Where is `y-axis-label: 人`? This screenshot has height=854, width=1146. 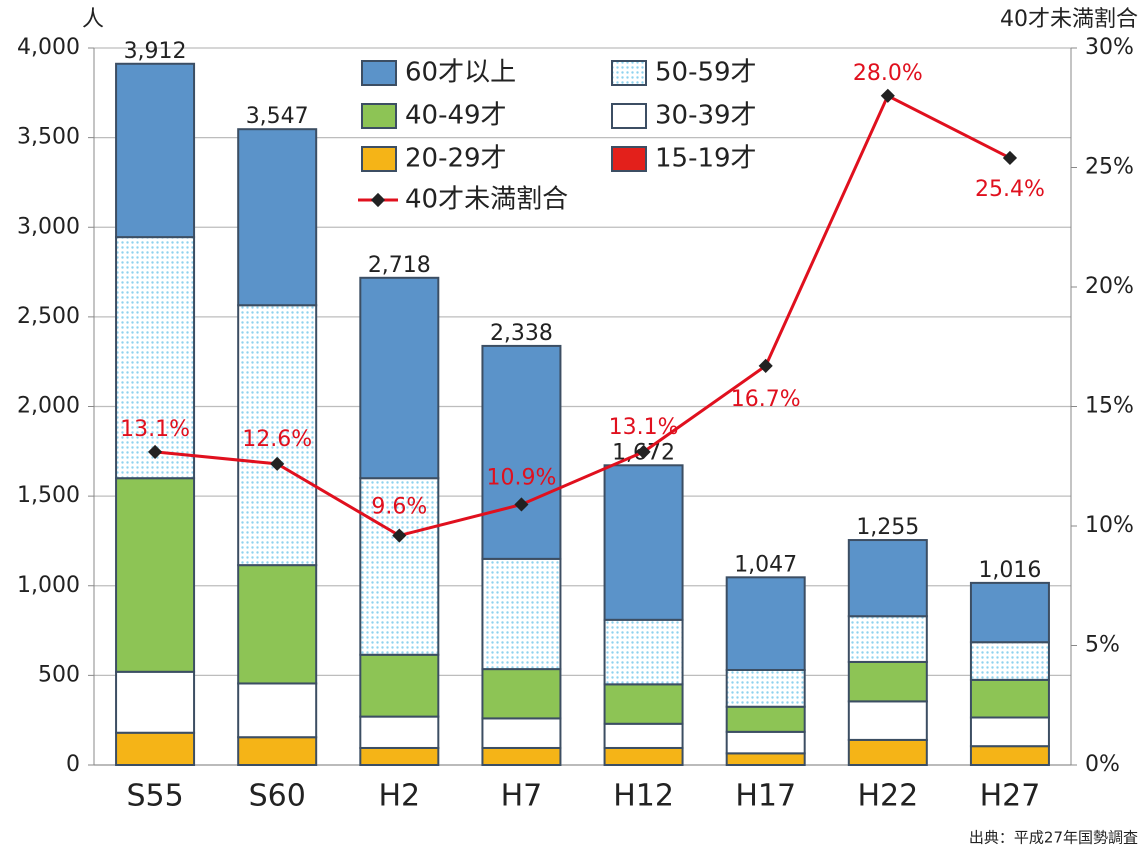
y-axis-label: 人 is located at coordinates (93, 19).